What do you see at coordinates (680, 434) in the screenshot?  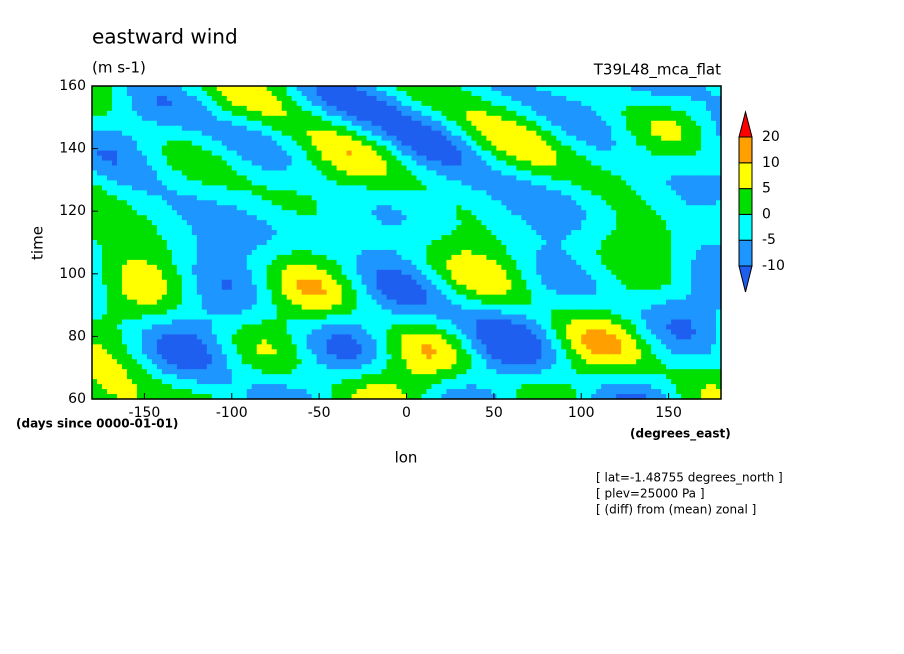 I see `x-units: (degrees_east)` at bounding box center [680, 434].